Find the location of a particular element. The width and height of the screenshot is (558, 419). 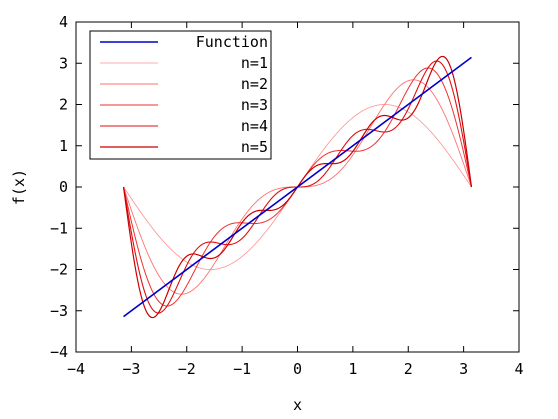

y-tick-label: −3 is located at coordinates (59, 311).